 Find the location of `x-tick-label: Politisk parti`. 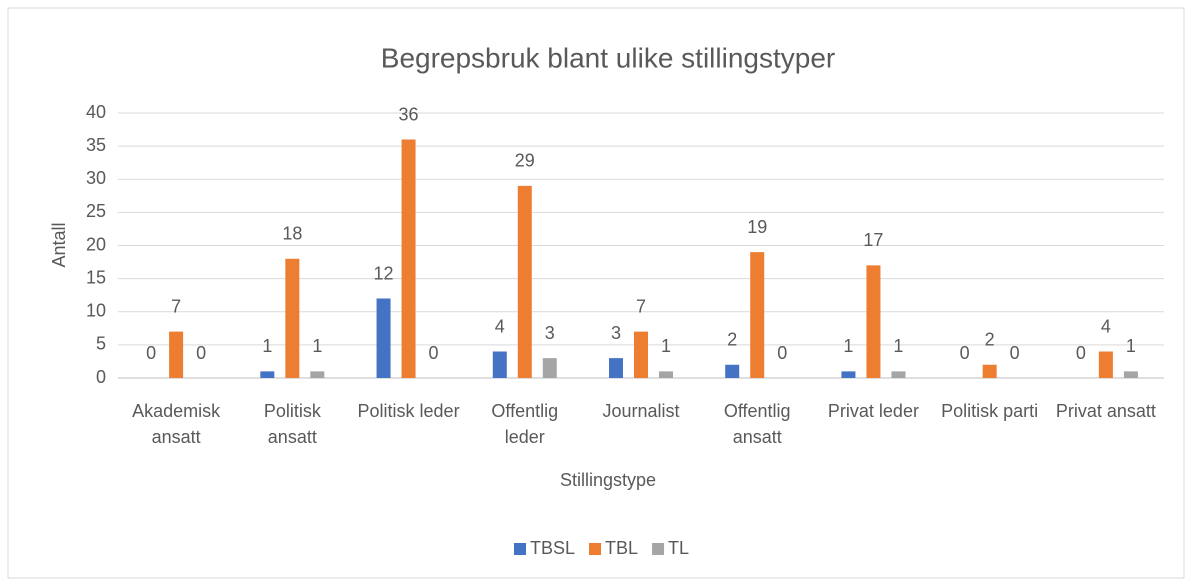

x-tick-label: Politisk parti is located at coordinates (990, 411).